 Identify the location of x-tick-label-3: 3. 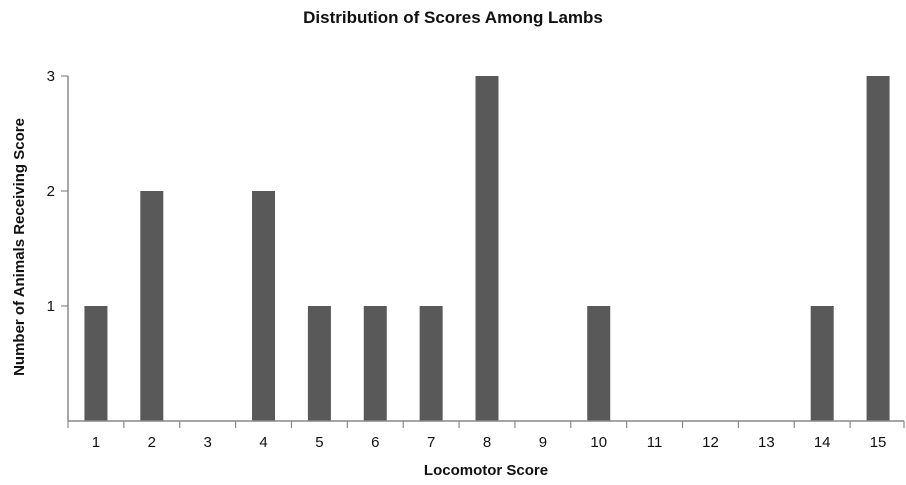
(207, 442).